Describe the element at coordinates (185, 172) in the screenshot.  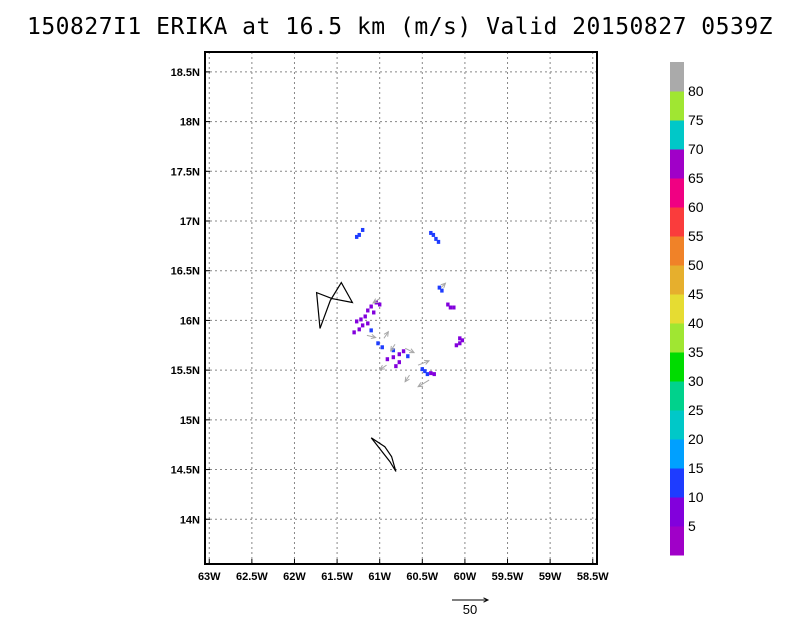
I see `y-tick-label: 17.5N` at that location.